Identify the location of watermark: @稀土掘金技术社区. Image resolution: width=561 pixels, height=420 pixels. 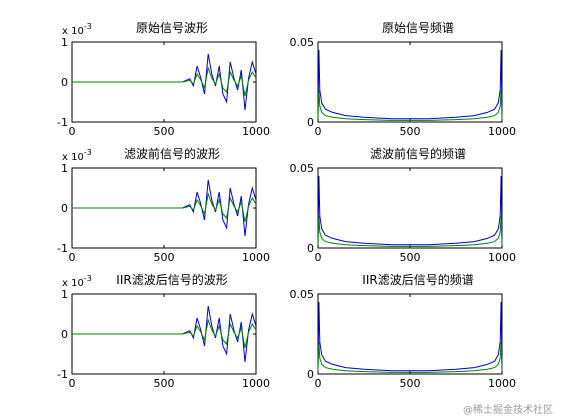
(508, 410).